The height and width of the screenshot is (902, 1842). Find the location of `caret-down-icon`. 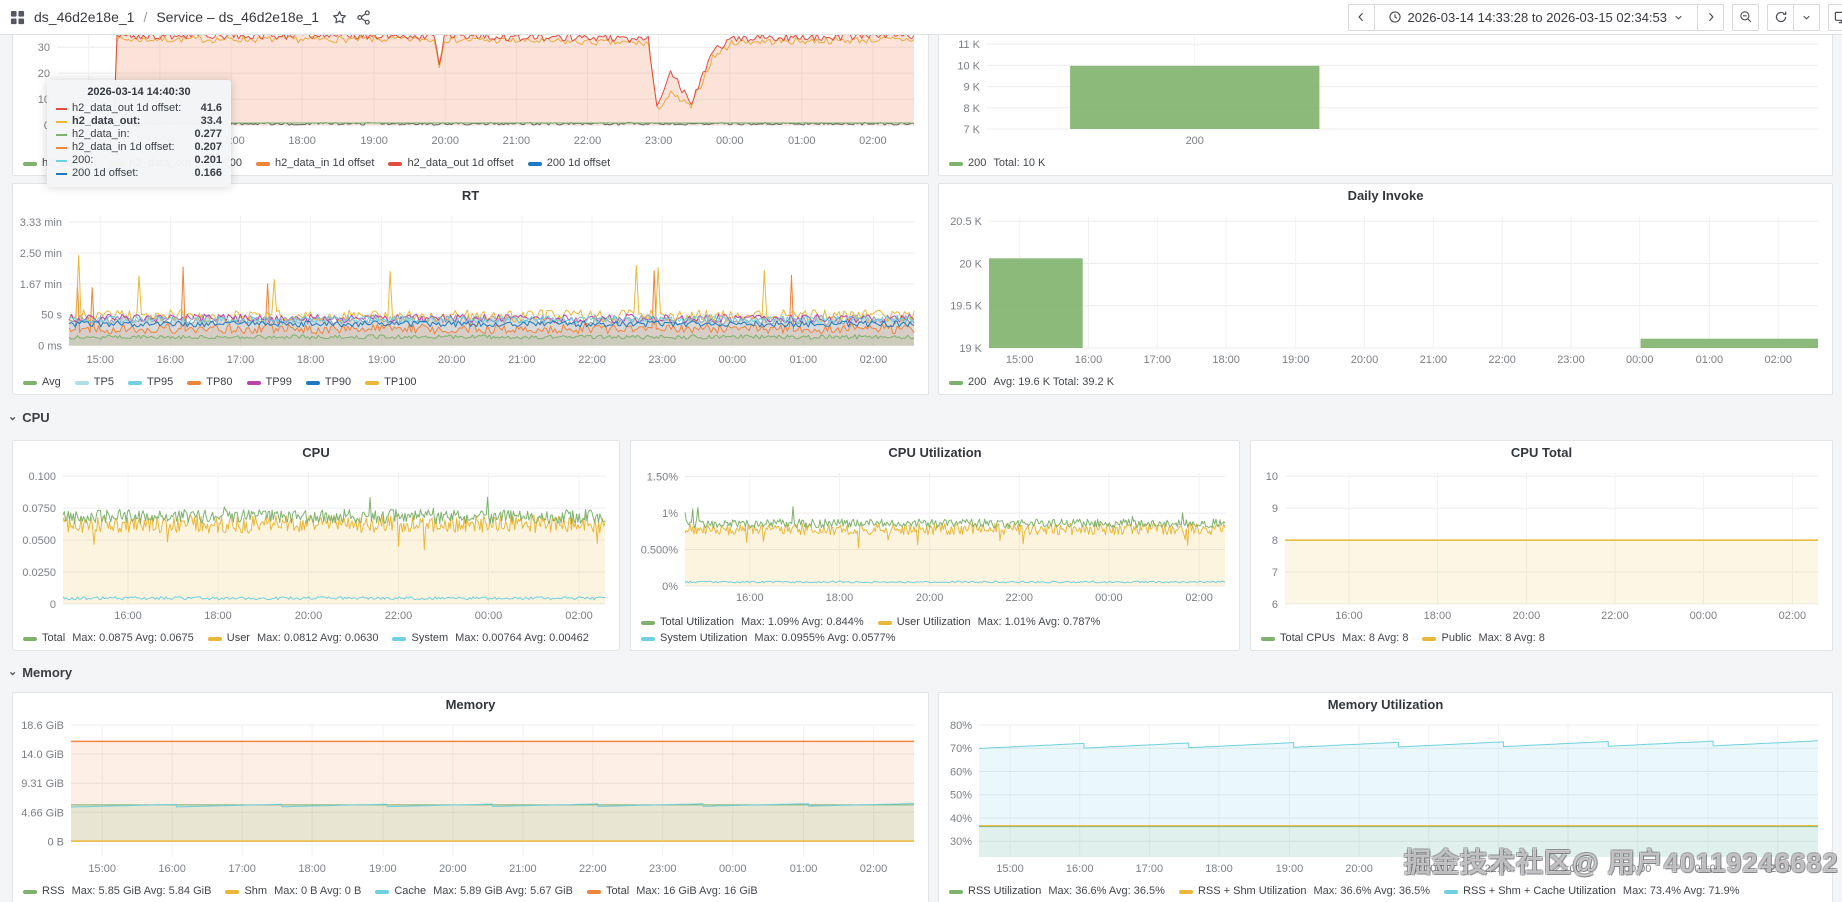

caret-down-icon is located at coordinates (1806, 17).